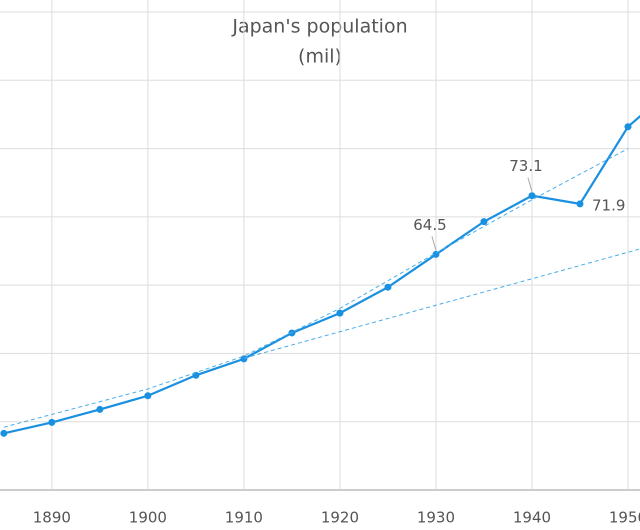 This screenshot has height=530, width=640. I want to click on chart-subtitle: (mil), so click(320, 57).